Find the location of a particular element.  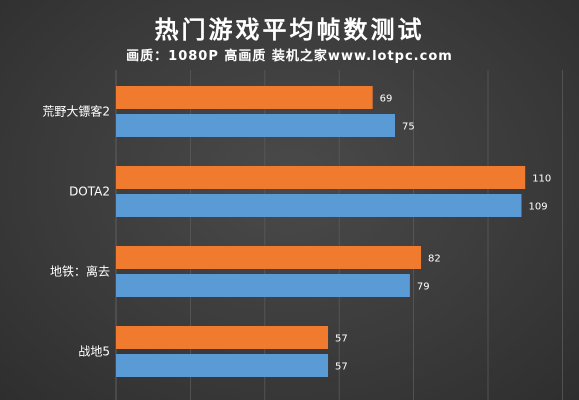

category-label: 战地5 is located at coordinates (94, 352).